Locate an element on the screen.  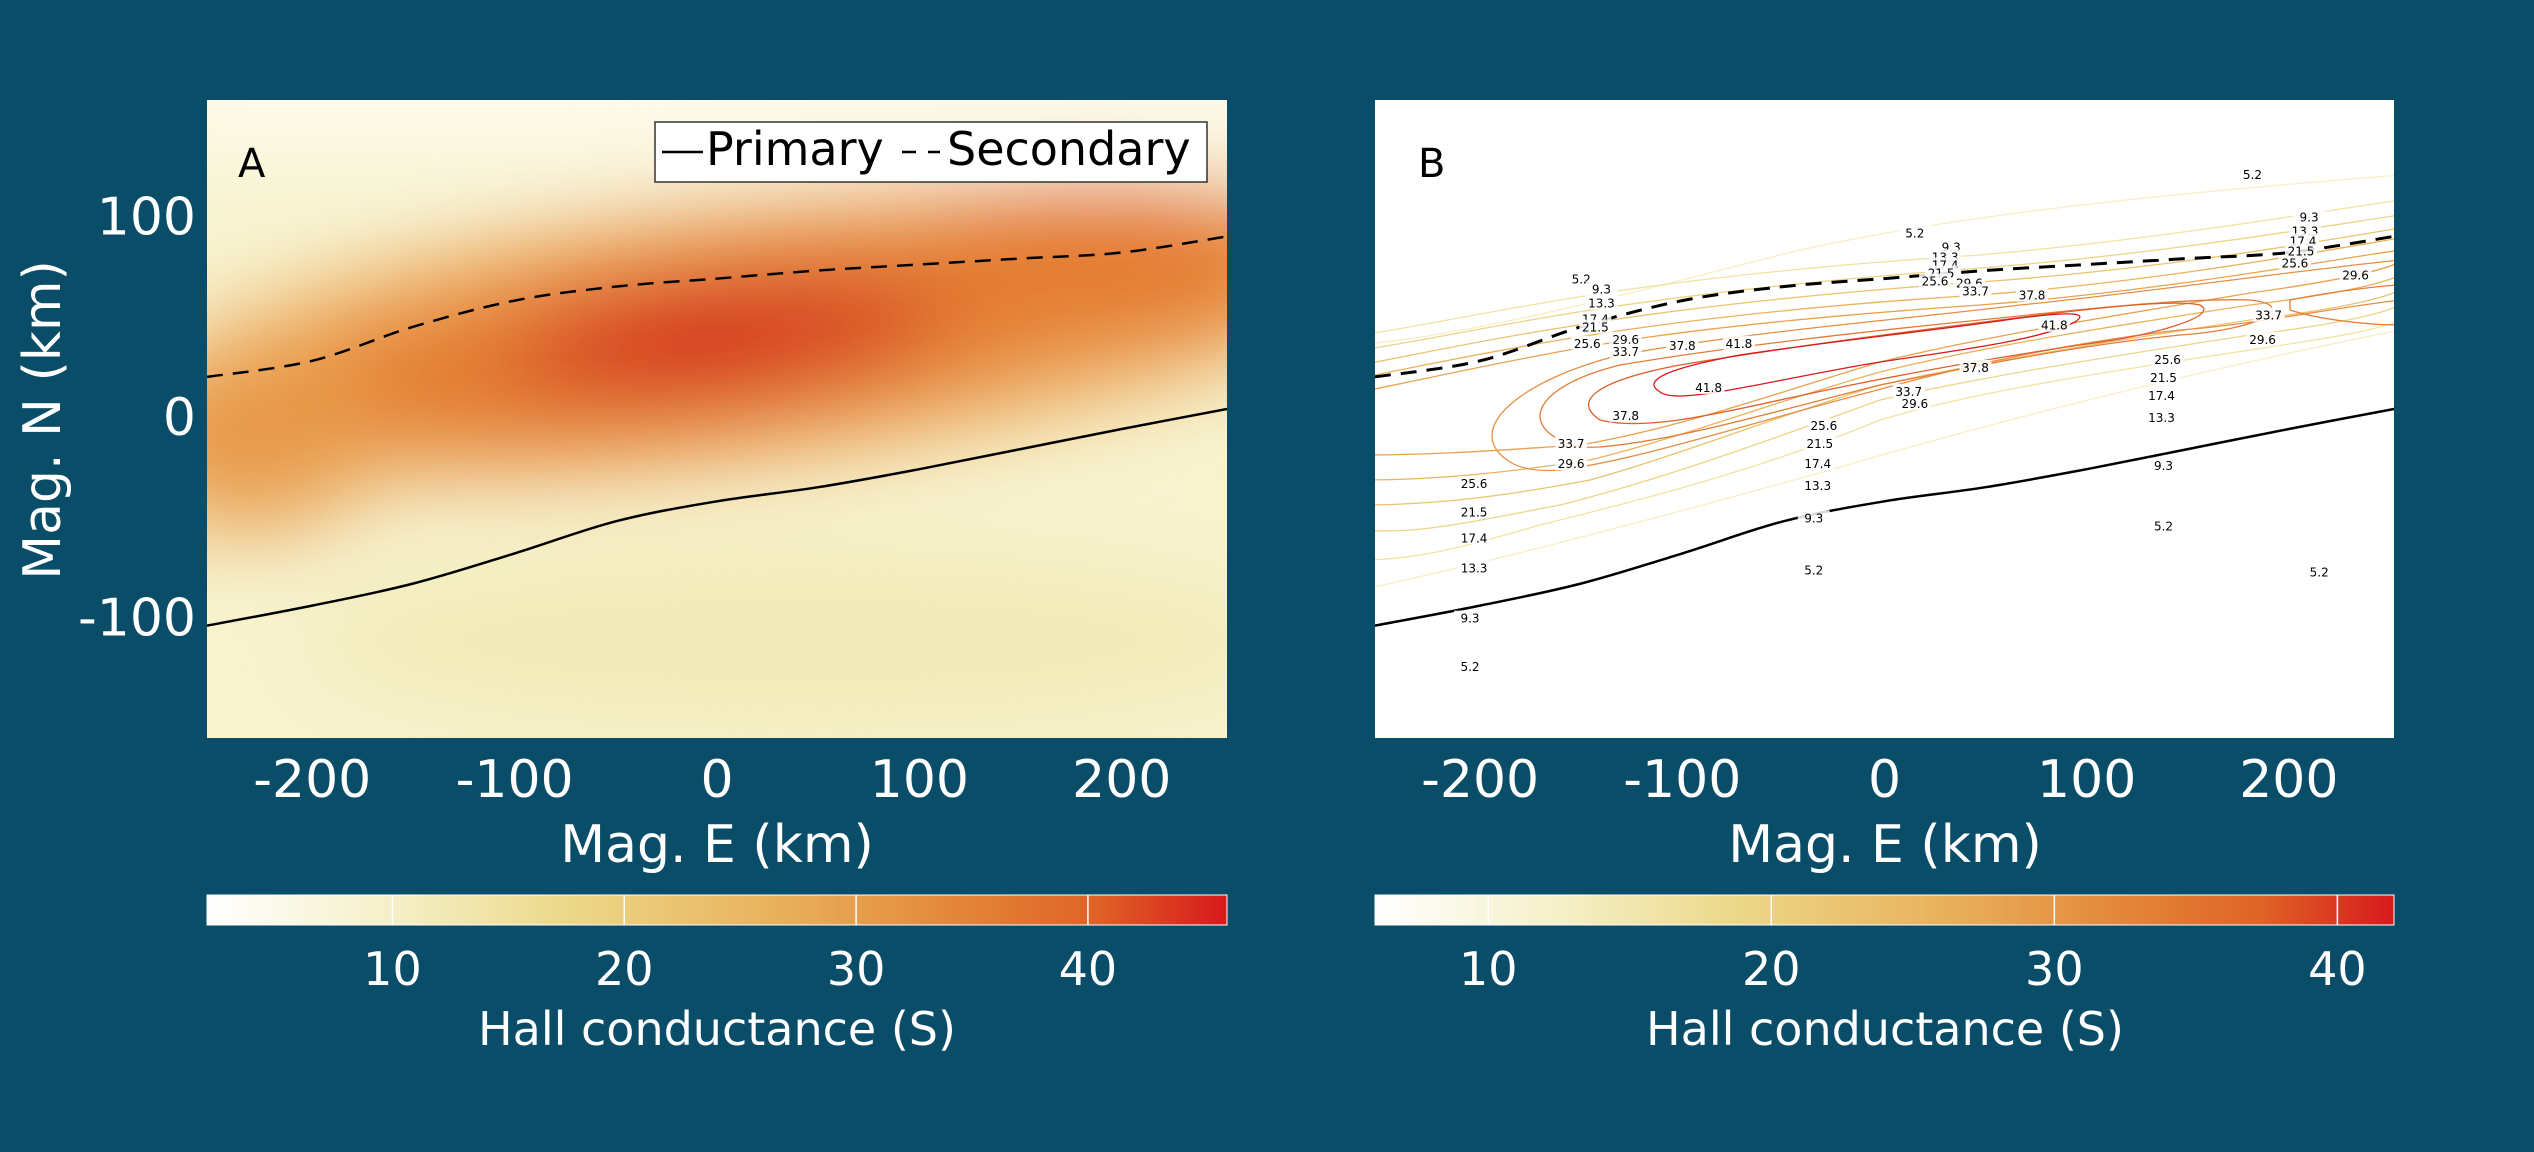
x-tick-label: 0 is located at coordinates (716, 780).